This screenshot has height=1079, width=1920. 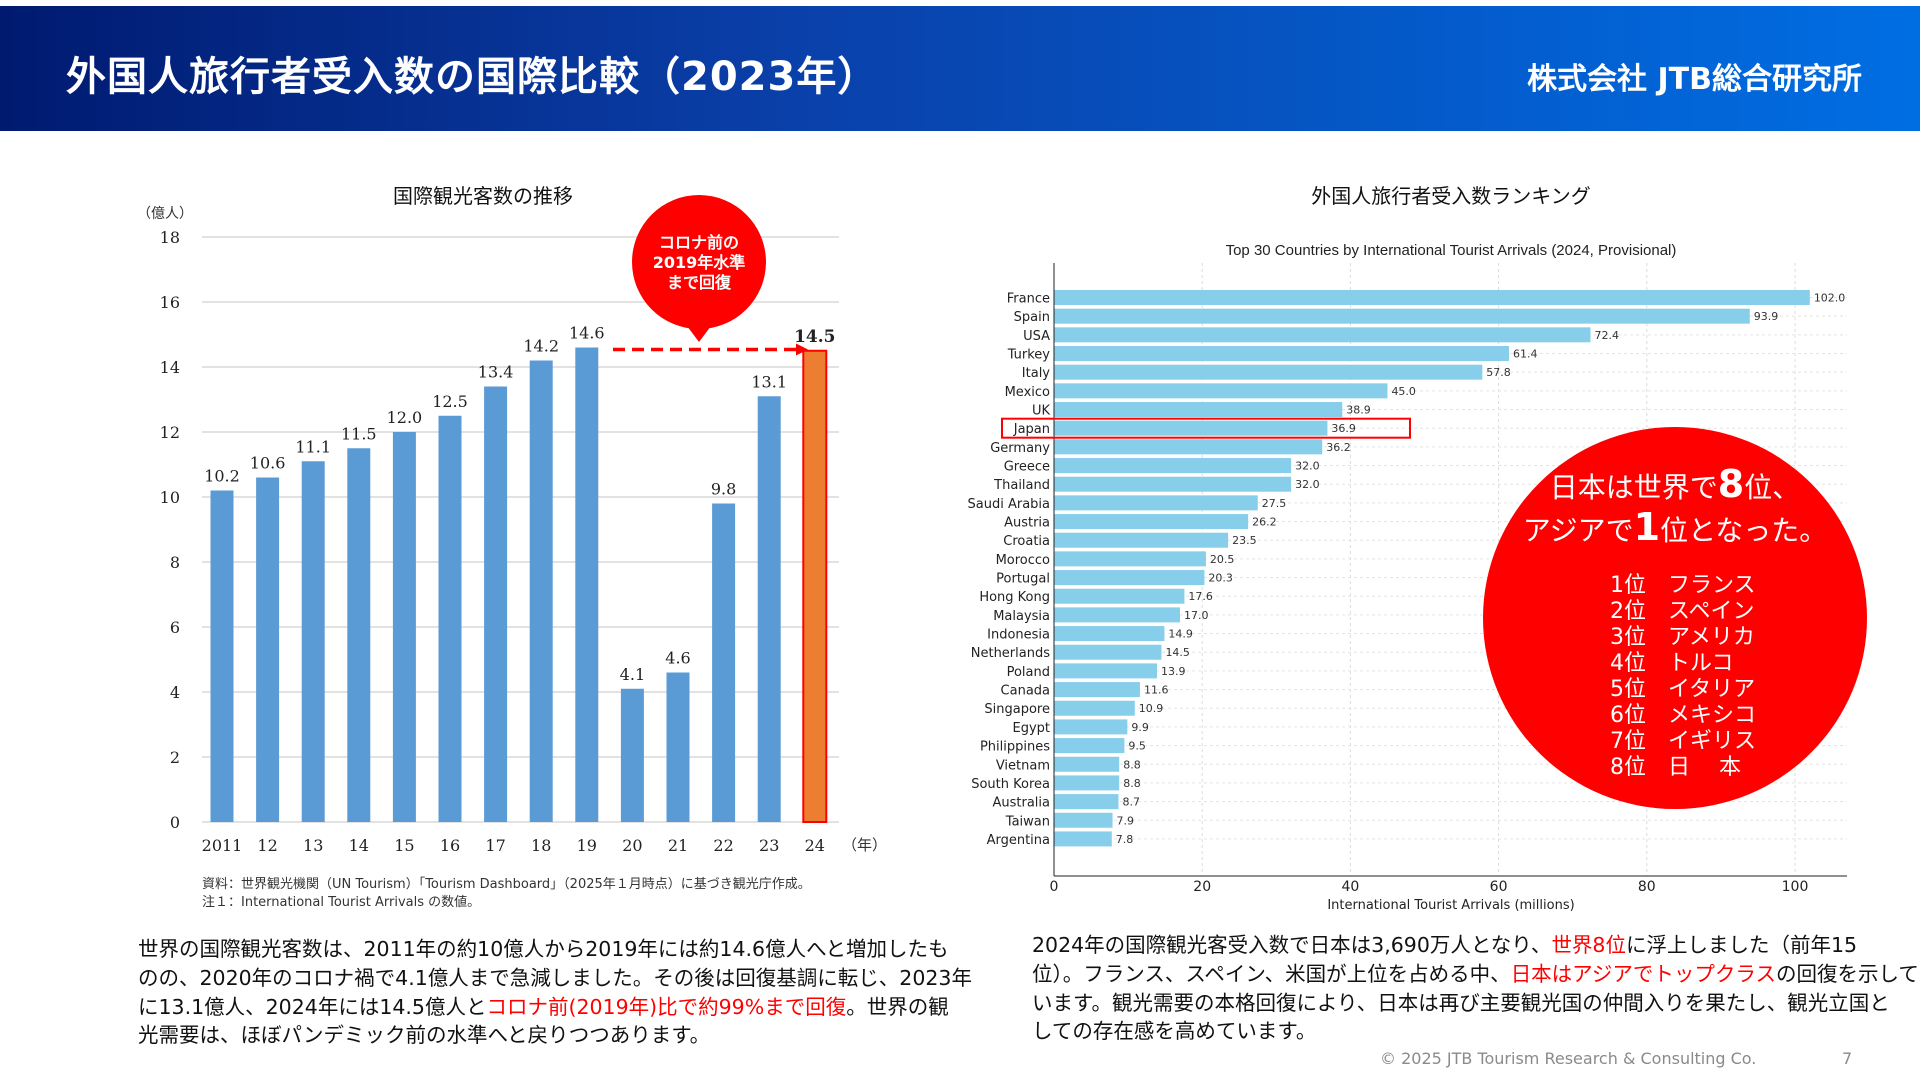 I want to click on footnote: 注１：International Tourist Arrivals の数値。, so click(x=341, y=902).